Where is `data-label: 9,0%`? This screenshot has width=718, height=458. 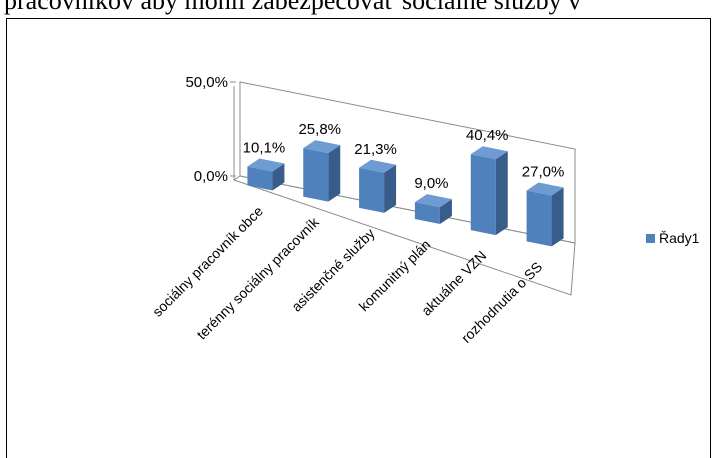
data-label: 9,0% is located at coordinates (431, 183).